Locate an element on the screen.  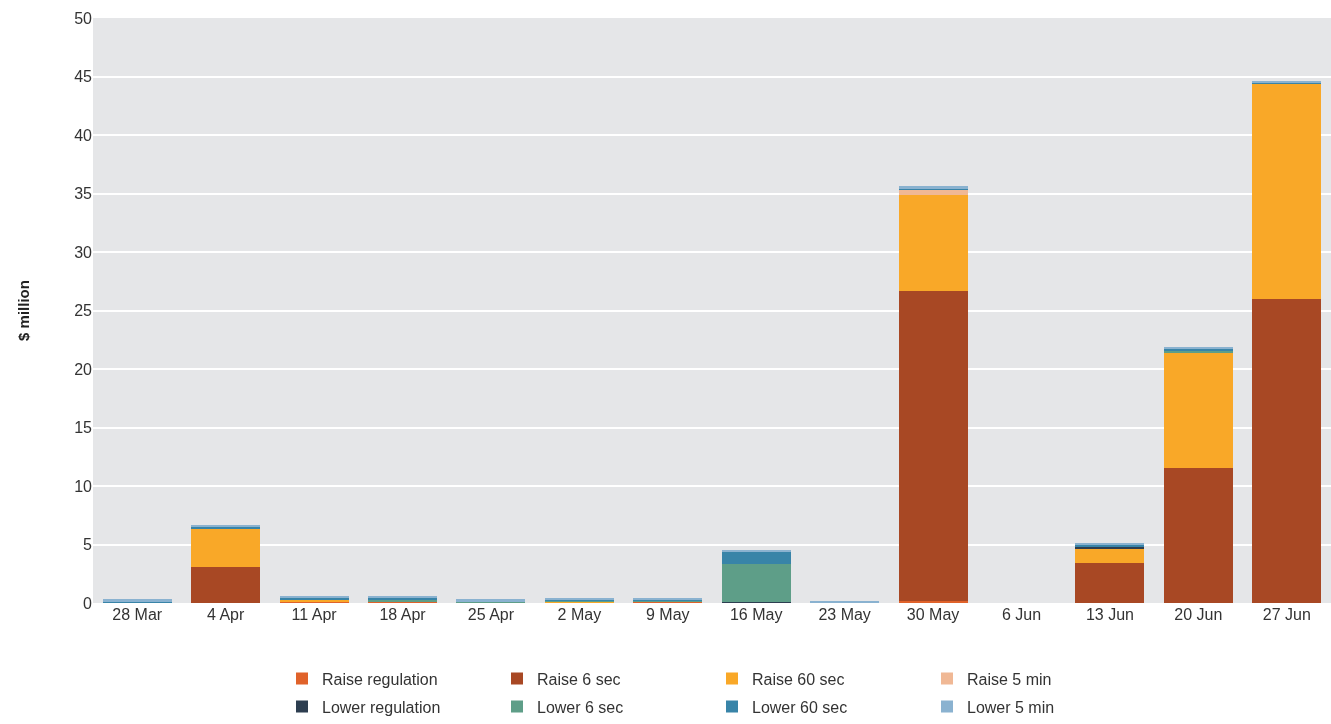
legend-label: Lower 5 min is located at coordinates (1011, 707).